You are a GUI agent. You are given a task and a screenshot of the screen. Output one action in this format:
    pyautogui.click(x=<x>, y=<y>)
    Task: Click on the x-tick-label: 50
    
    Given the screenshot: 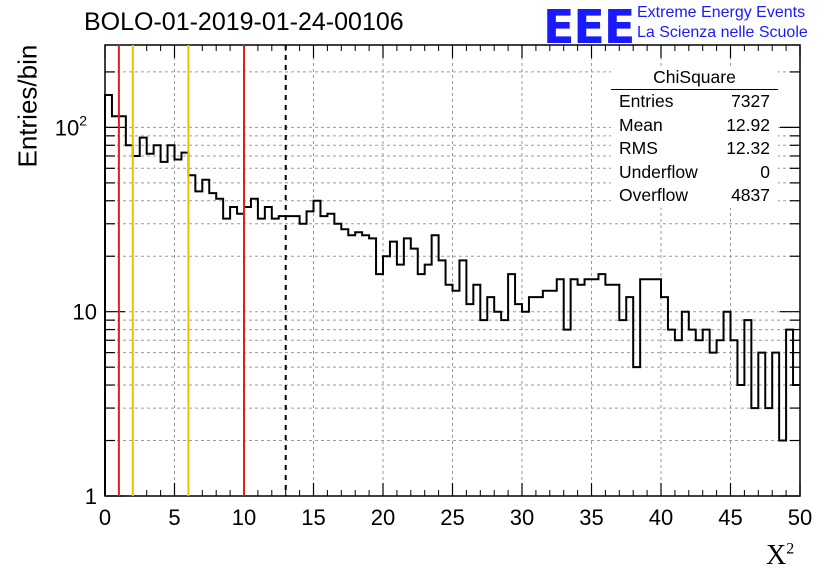 What is the action you would take?
    pyautogui.click(x=800, y=517)
    